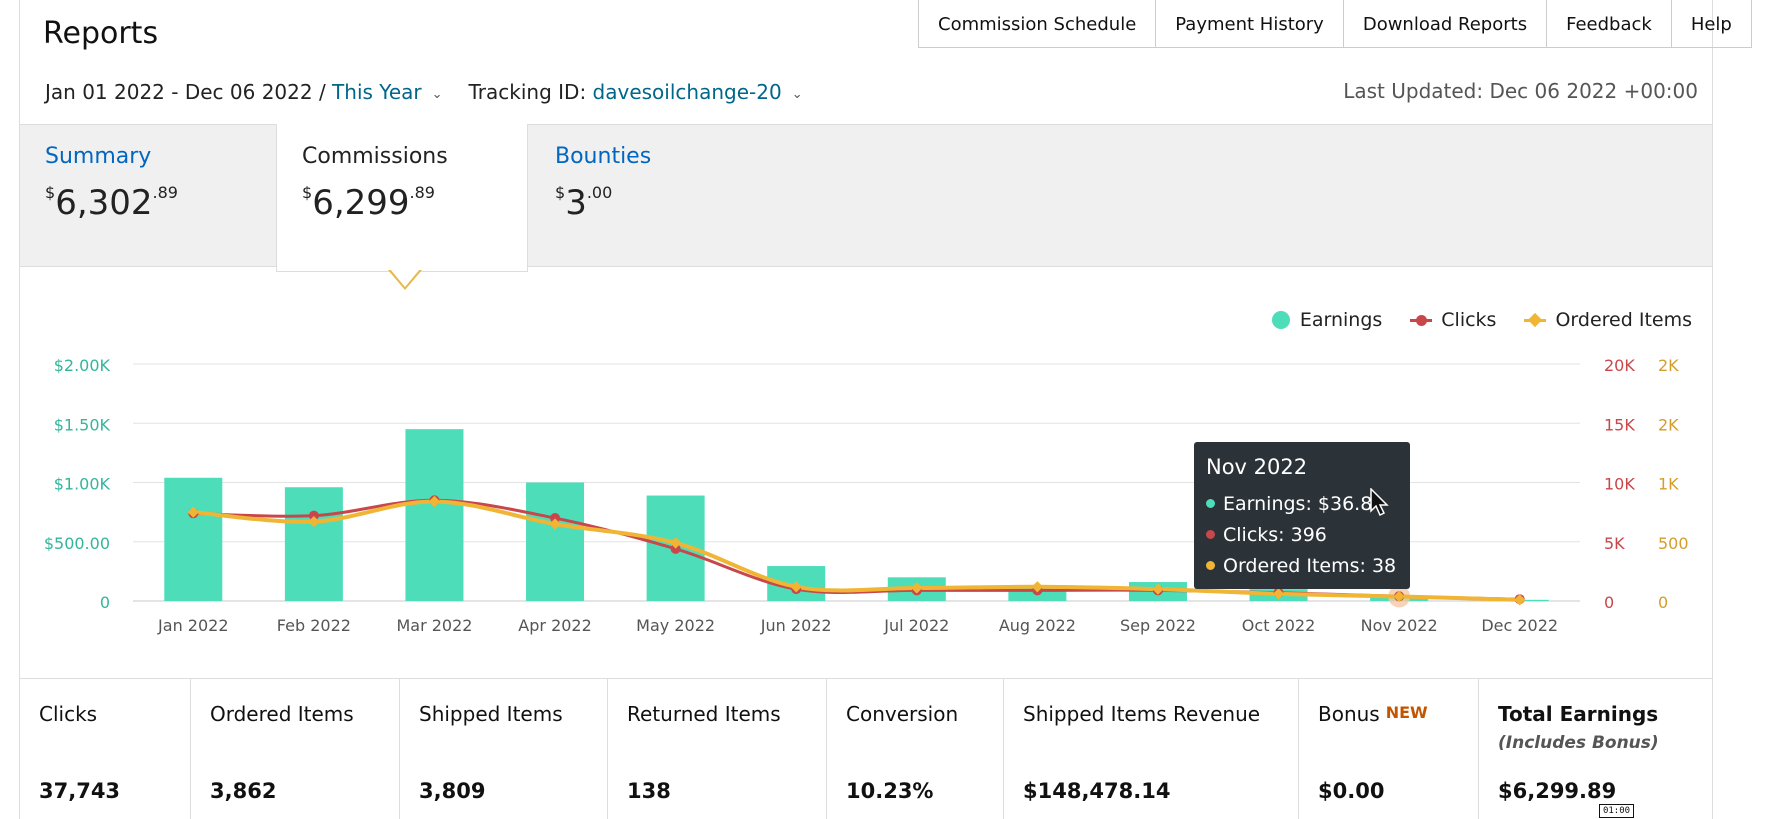 The height and width of the screenshot is (819, 1766). Describe the element at coordinates (1406, 712) in the screenshot. I see `new-badge: NEW` at that location.